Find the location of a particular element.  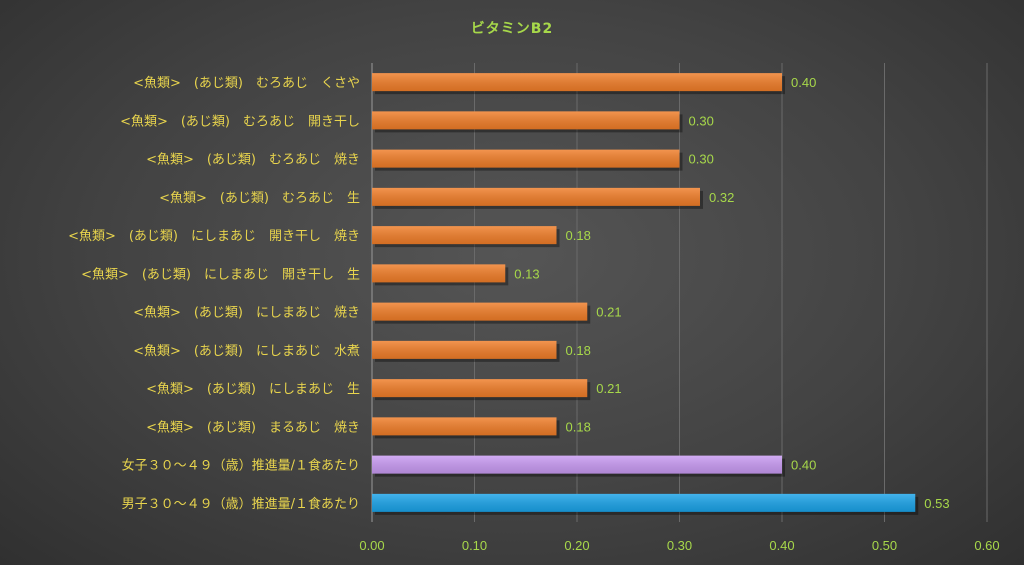

data-label: 0.32 is located at coordinates (721, 197).